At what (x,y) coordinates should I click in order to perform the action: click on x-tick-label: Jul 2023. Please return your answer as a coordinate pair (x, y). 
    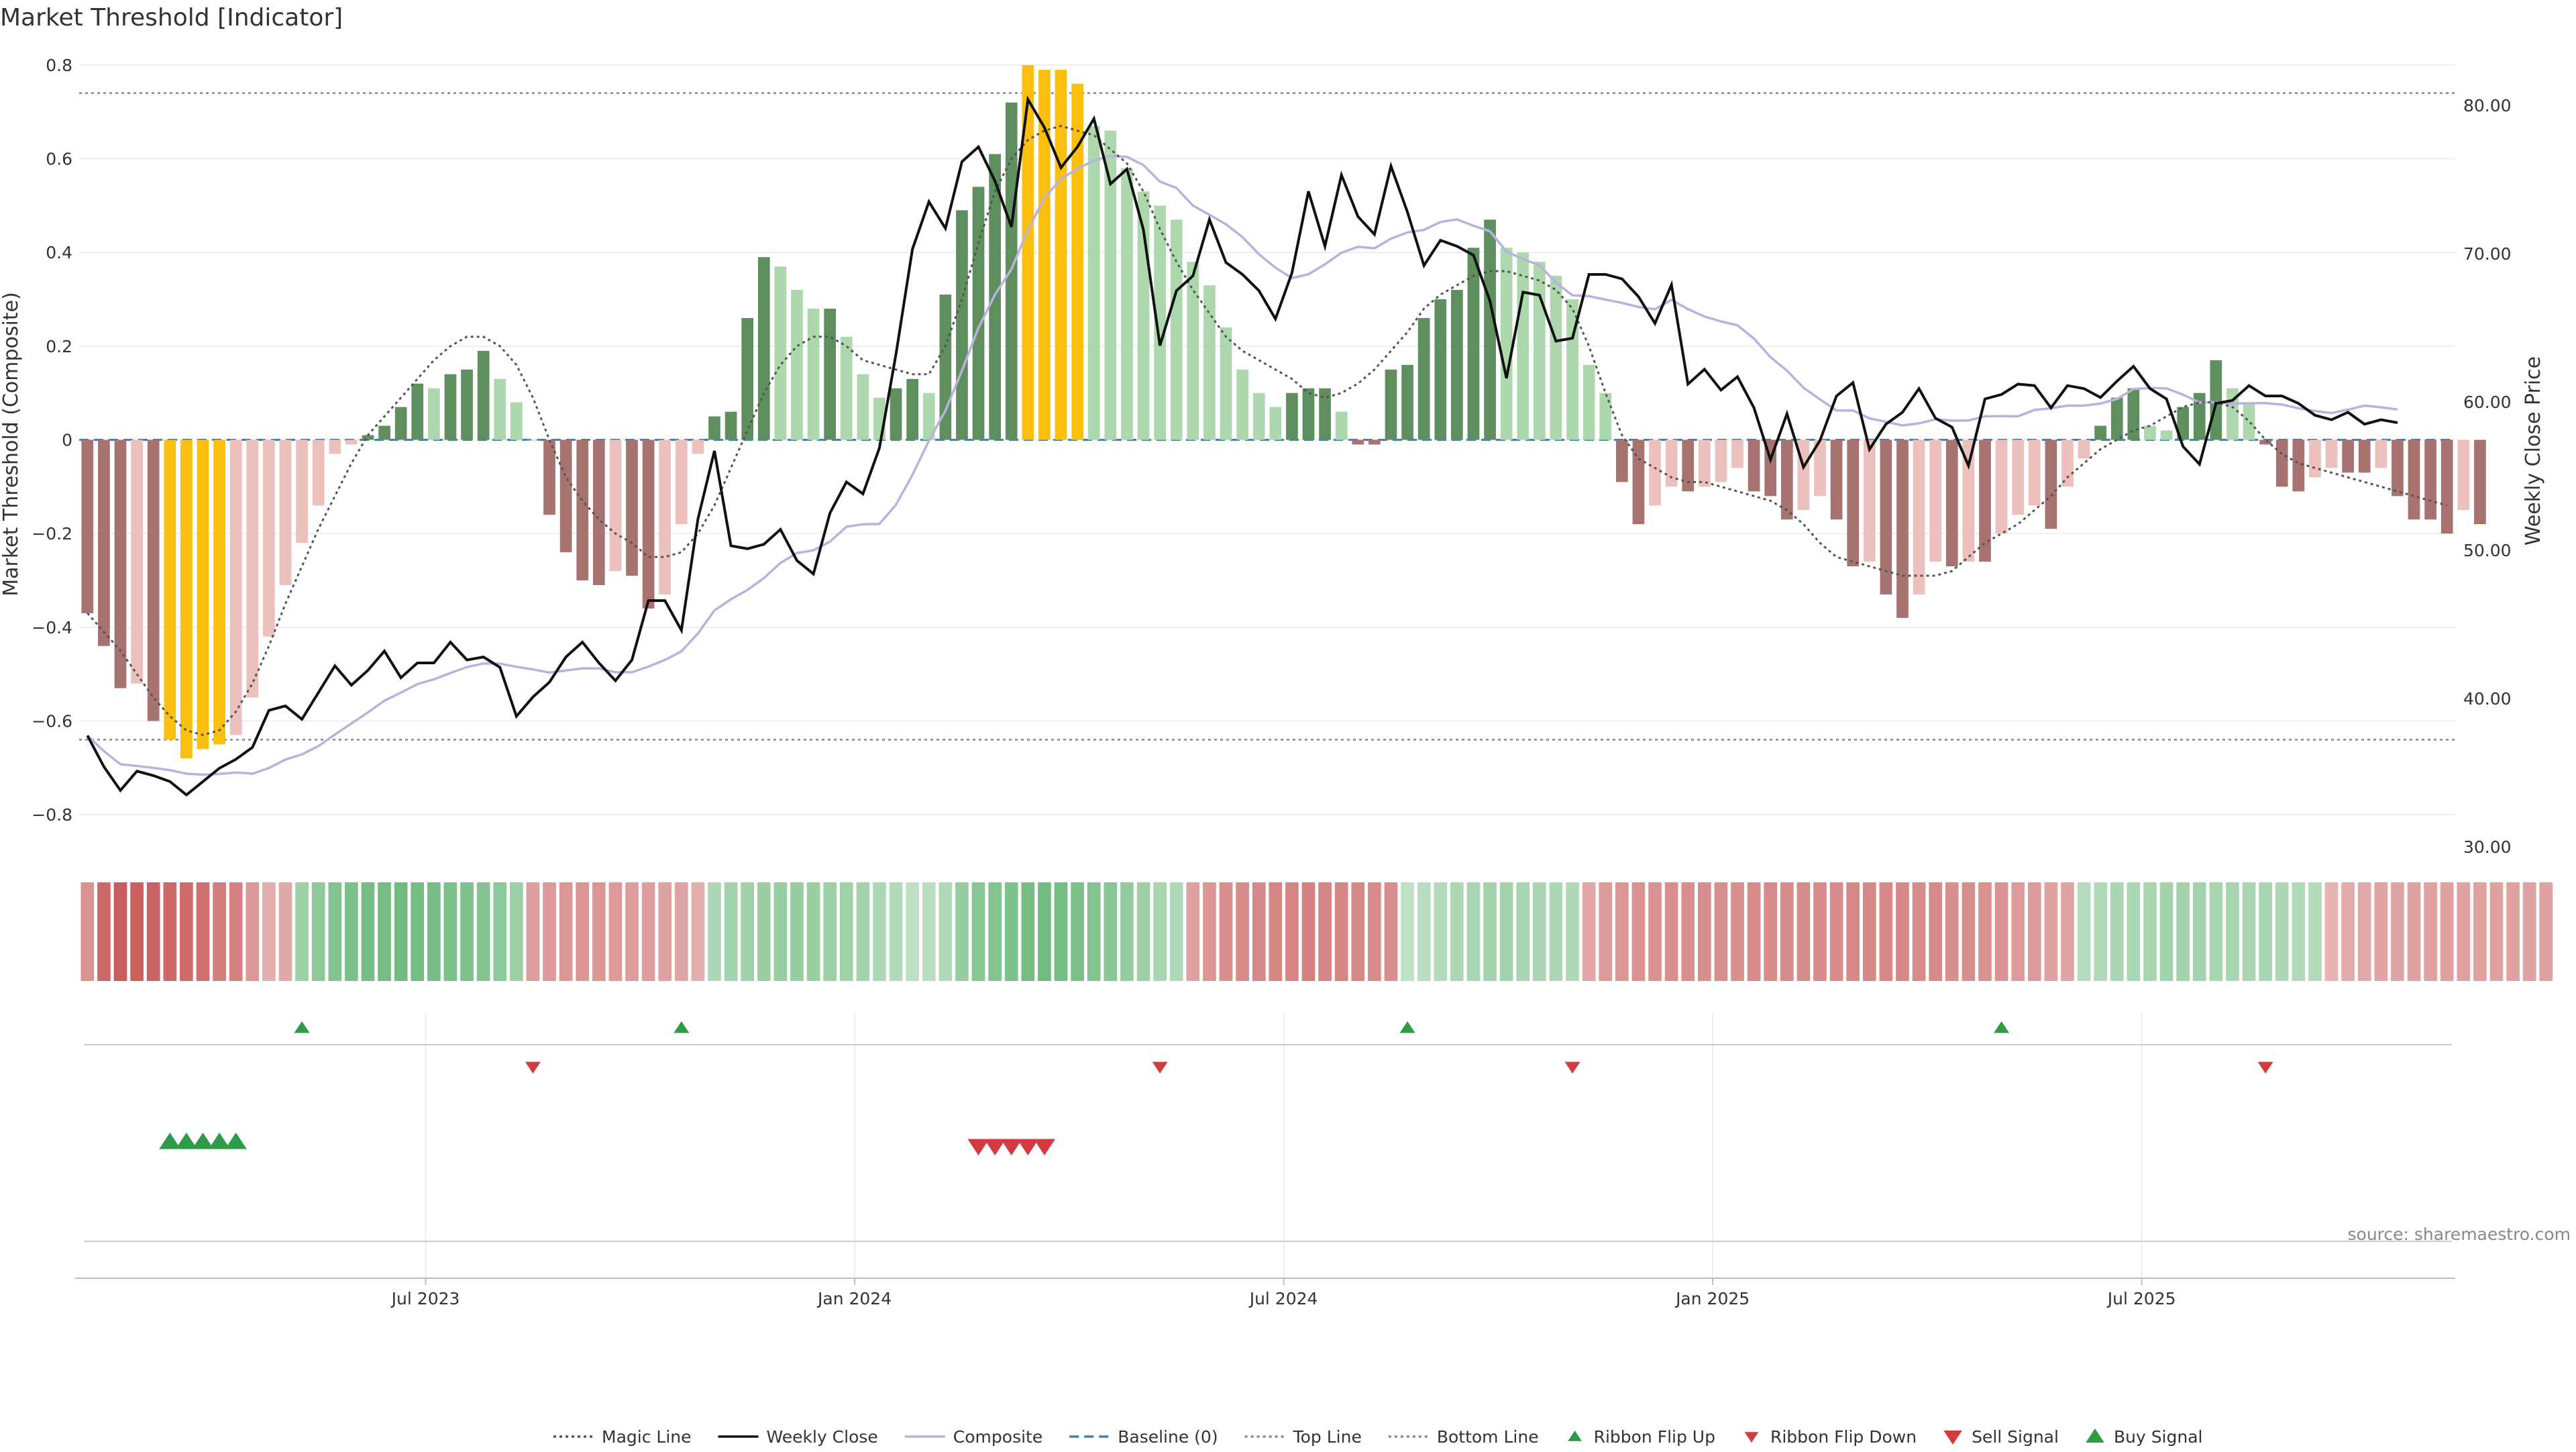
    Looking at the image, I should click on (425, 1298).